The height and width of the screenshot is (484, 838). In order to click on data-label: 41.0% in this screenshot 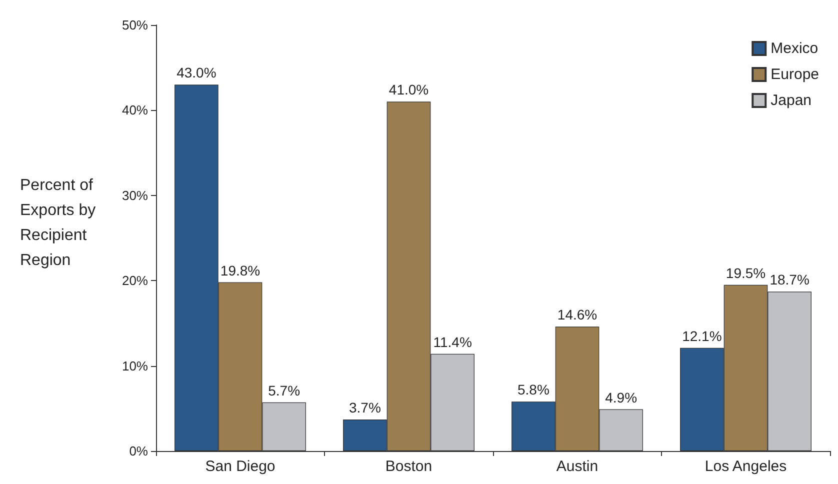, I will do `click(408, 90)`.